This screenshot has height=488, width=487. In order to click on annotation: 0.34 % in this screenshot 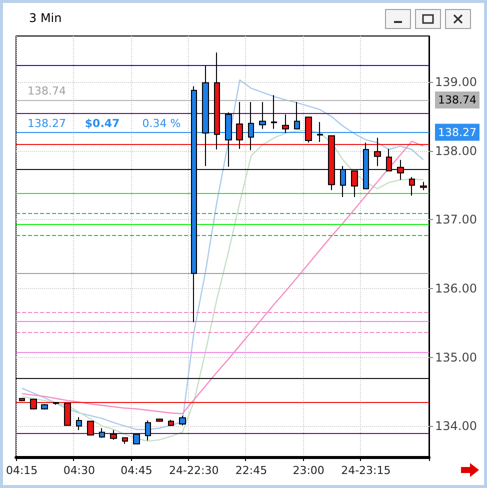, I will do `click(161, 123)`.